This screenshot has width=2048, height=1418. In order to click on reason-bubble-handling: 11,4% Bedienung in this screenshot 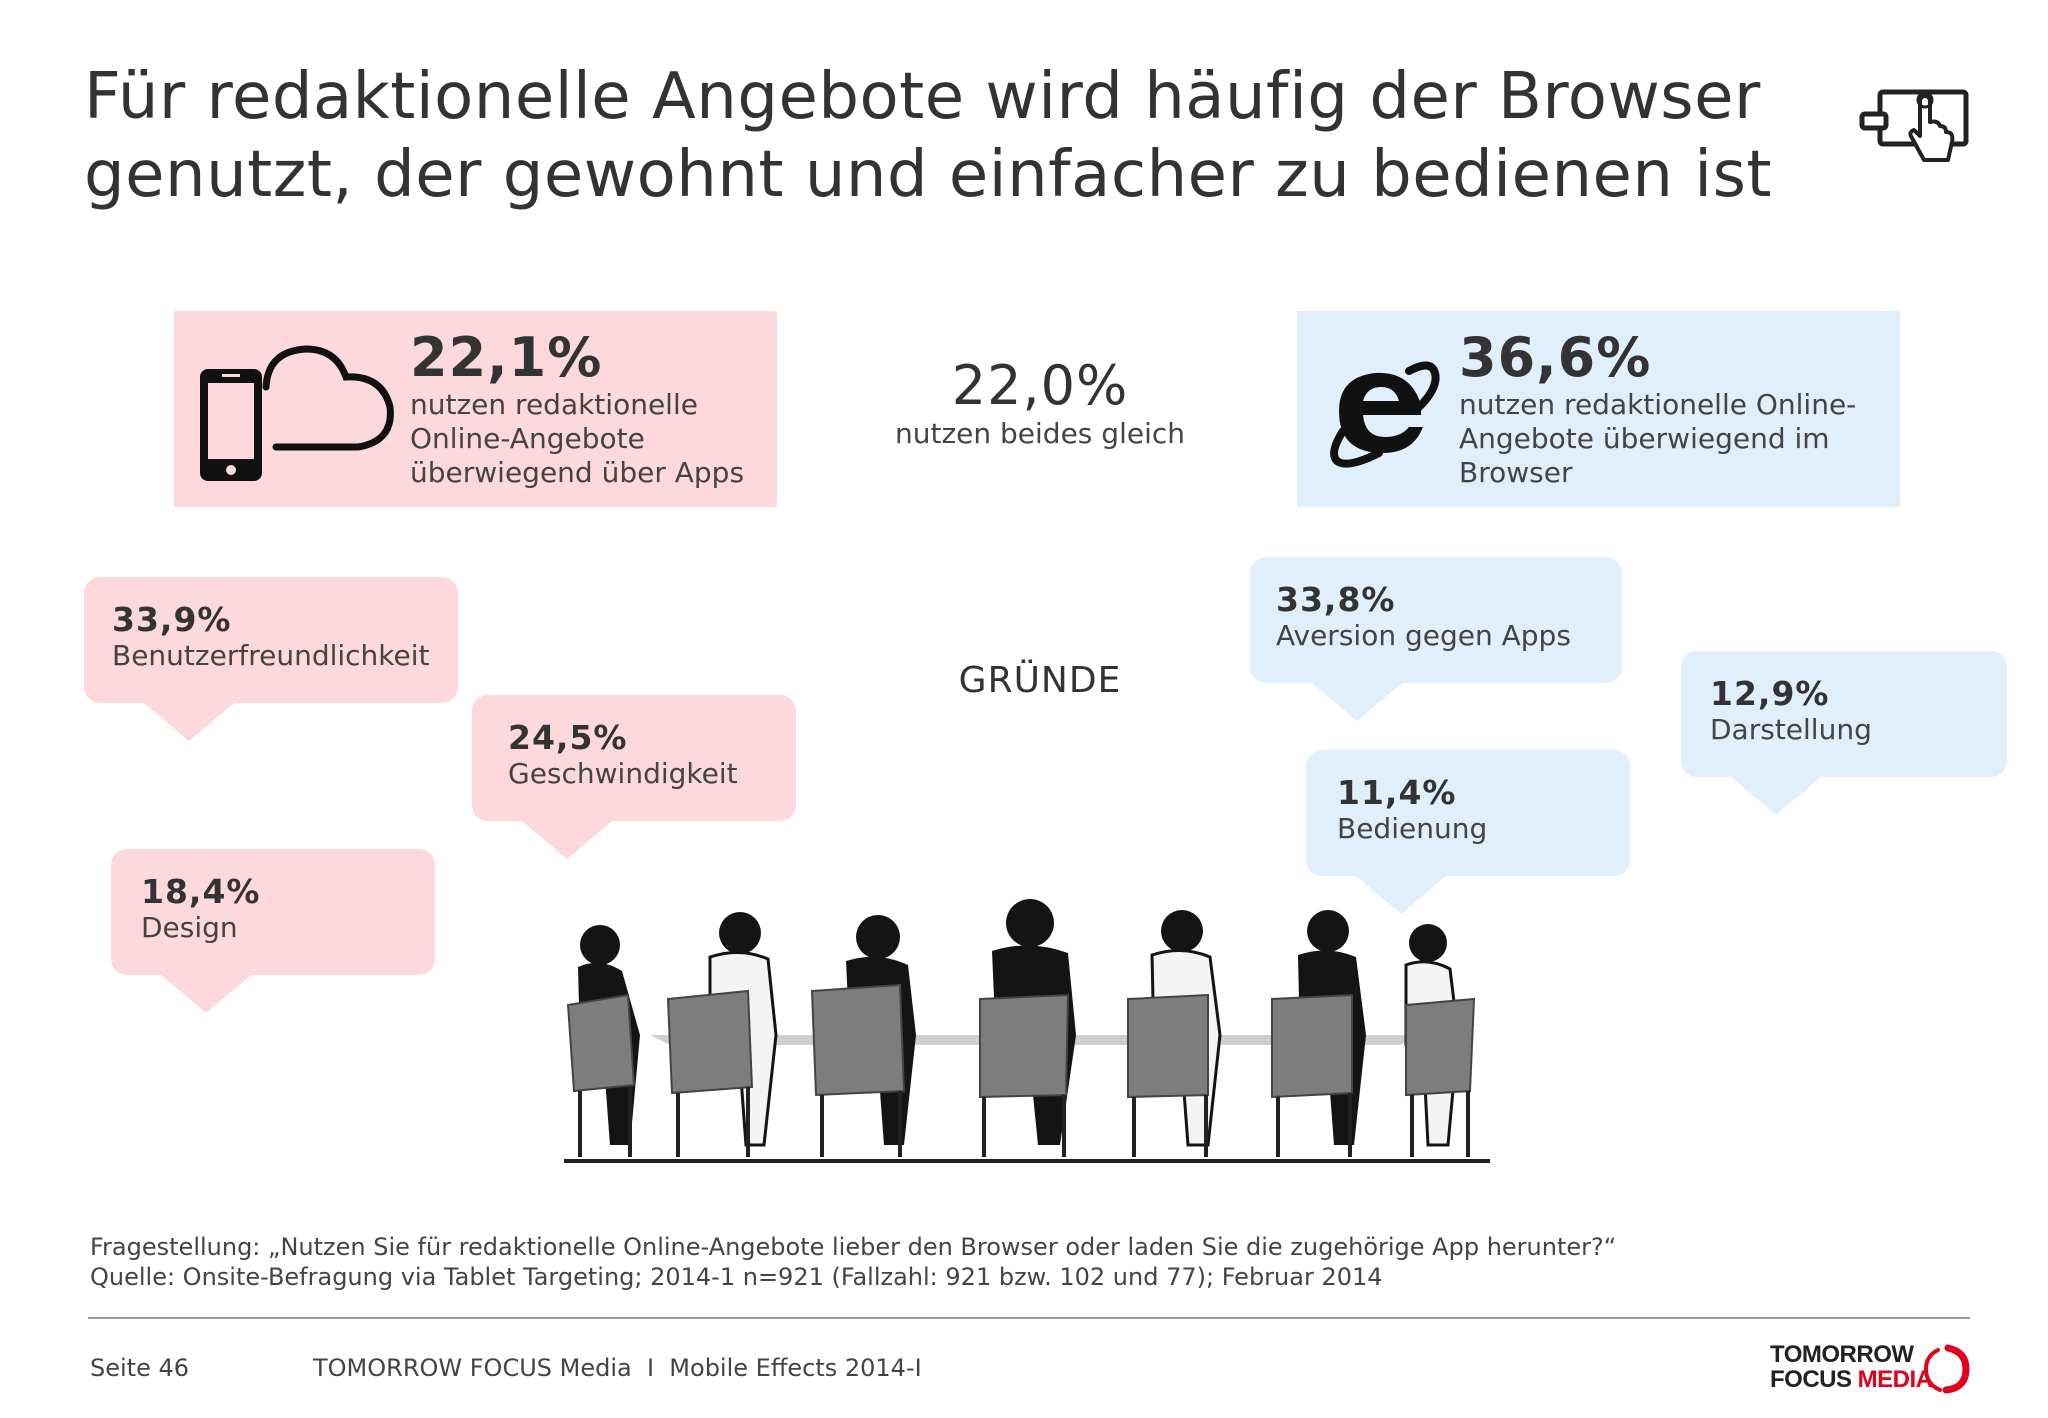, I will do `click(1468, 832)`.